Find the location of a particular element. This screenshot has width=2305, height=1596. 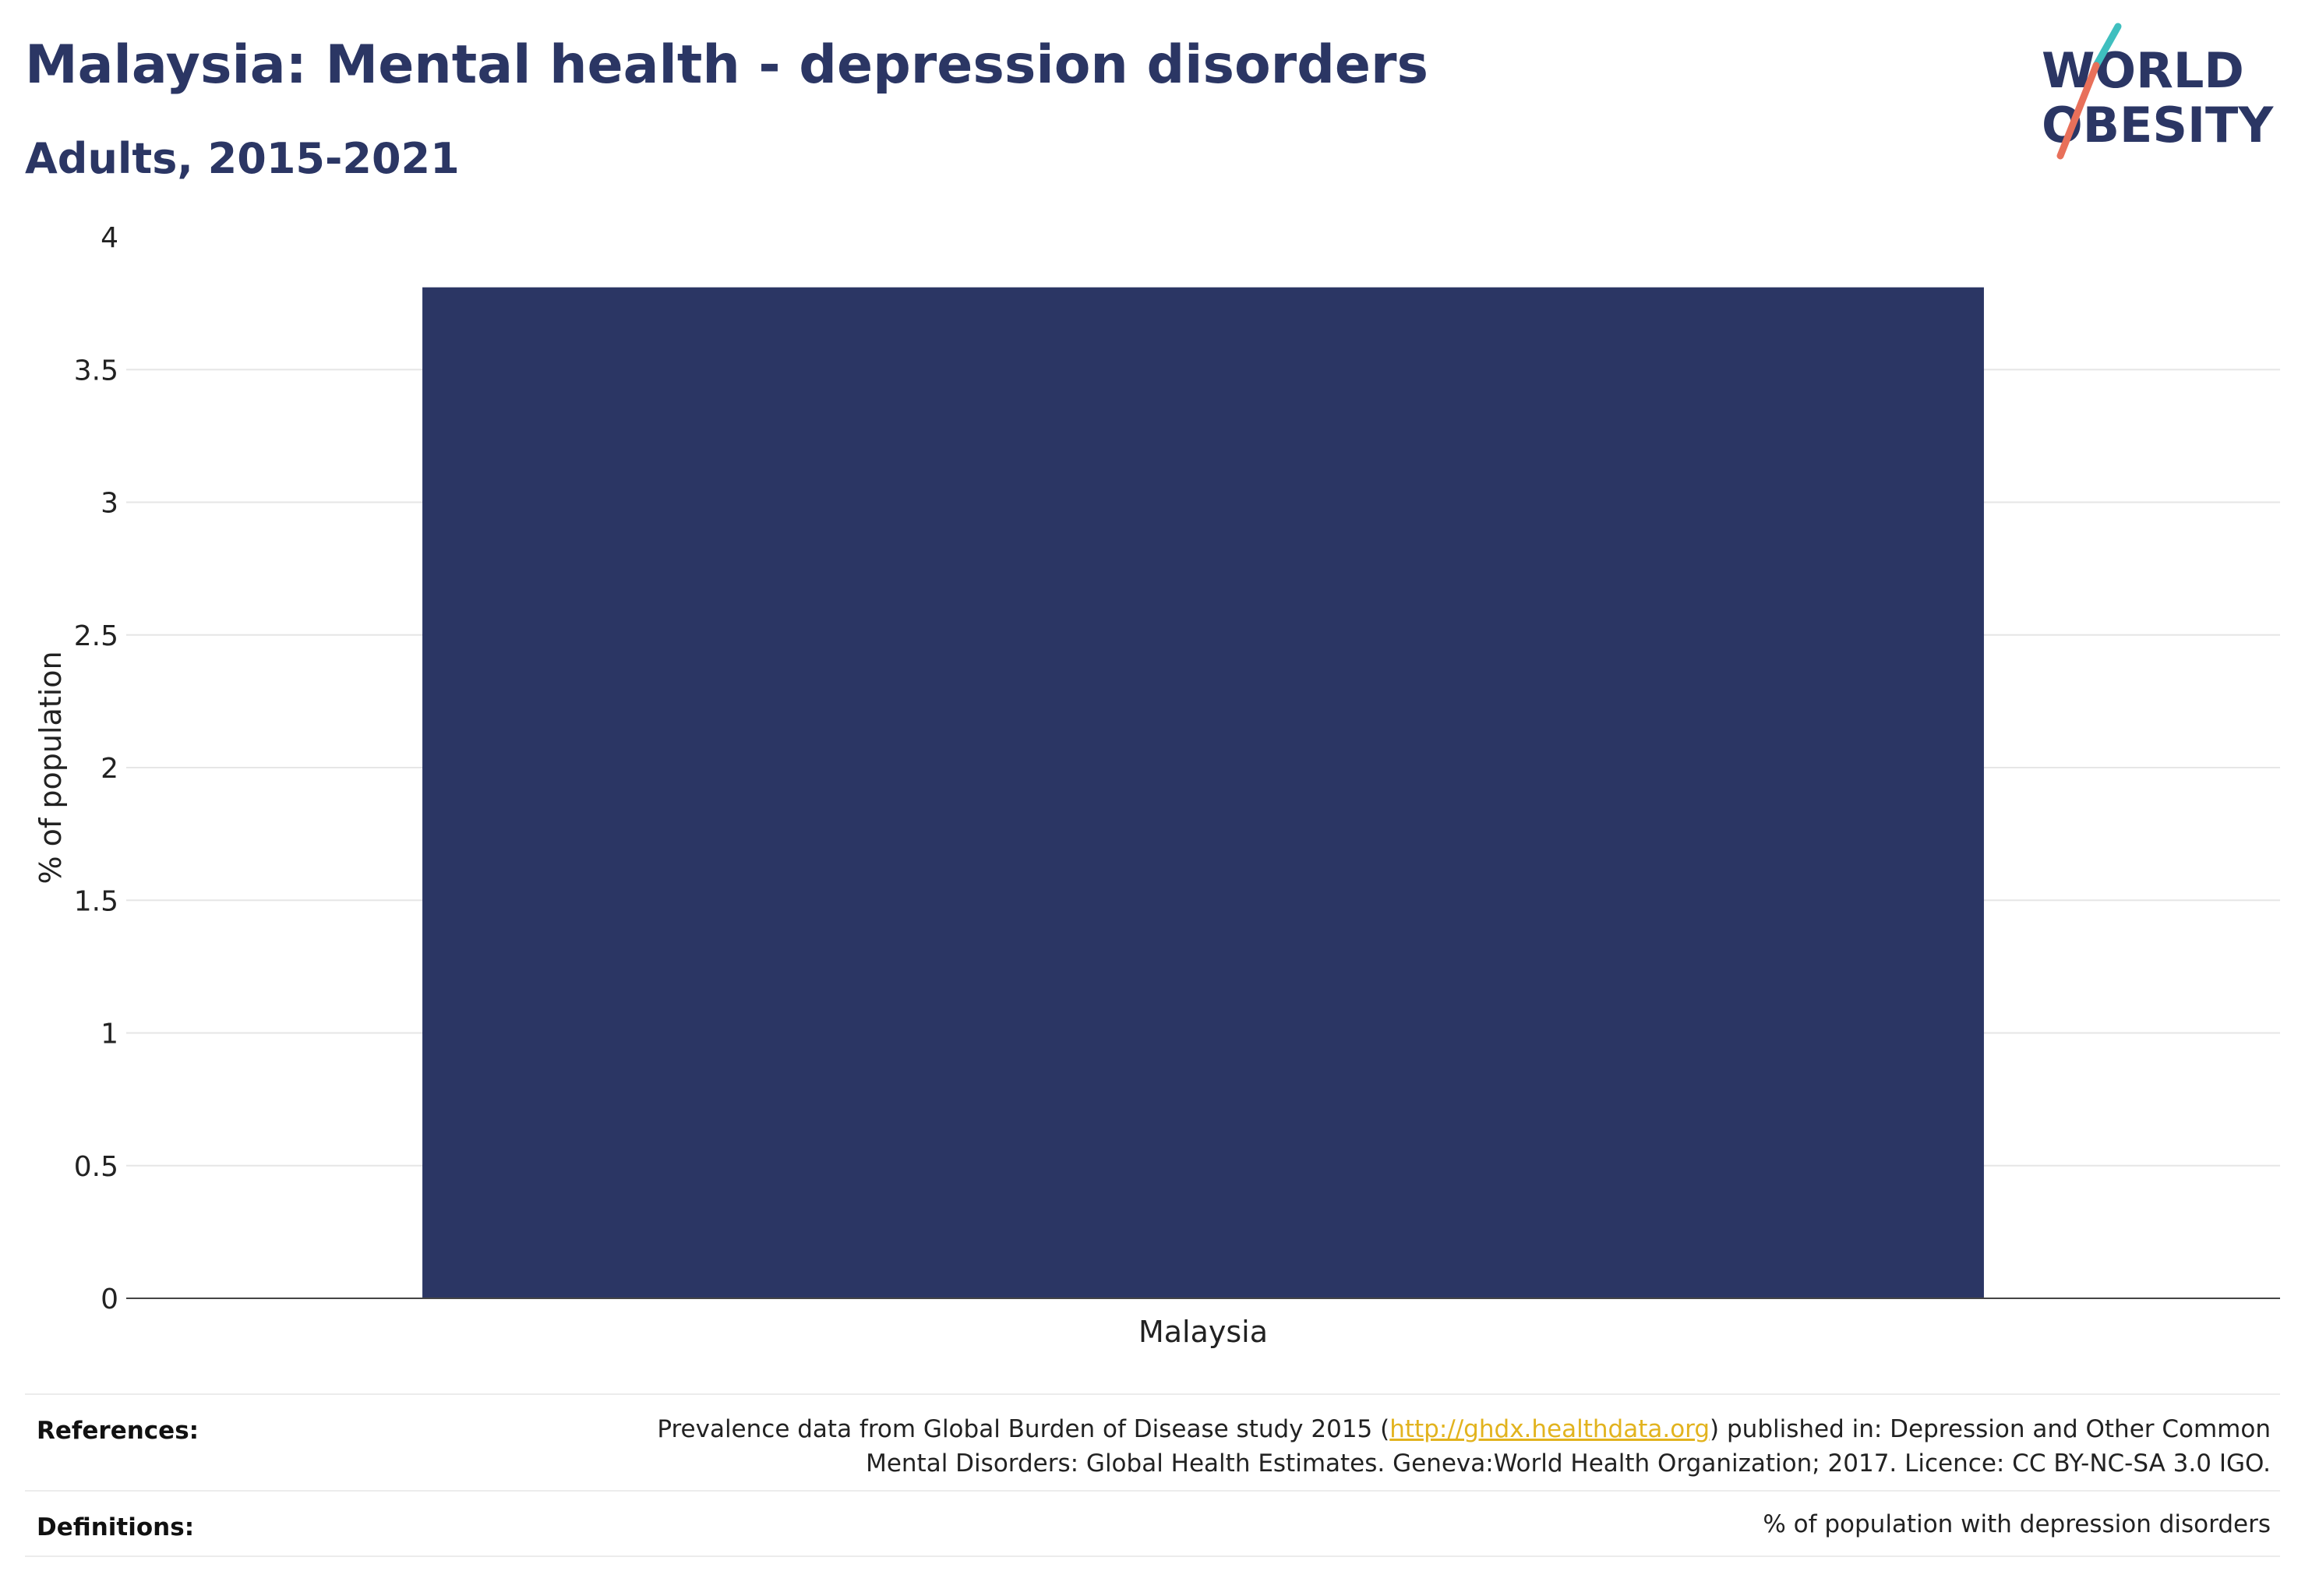

y-tick-label: 4 is located at coordinates (109, 238).